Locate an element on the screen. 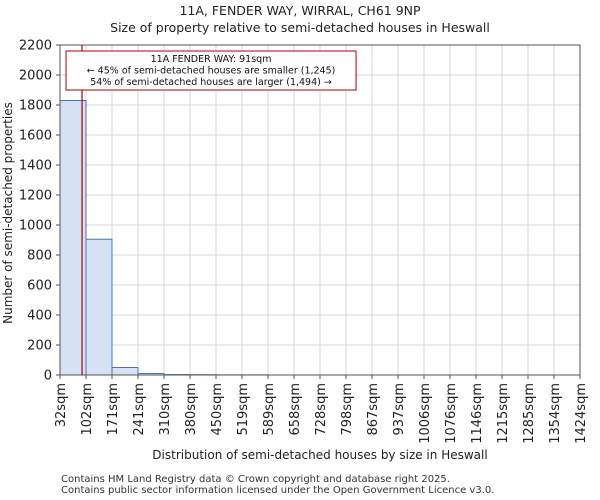  y-tick-label: 2200 is located at coordinates (35, 46).